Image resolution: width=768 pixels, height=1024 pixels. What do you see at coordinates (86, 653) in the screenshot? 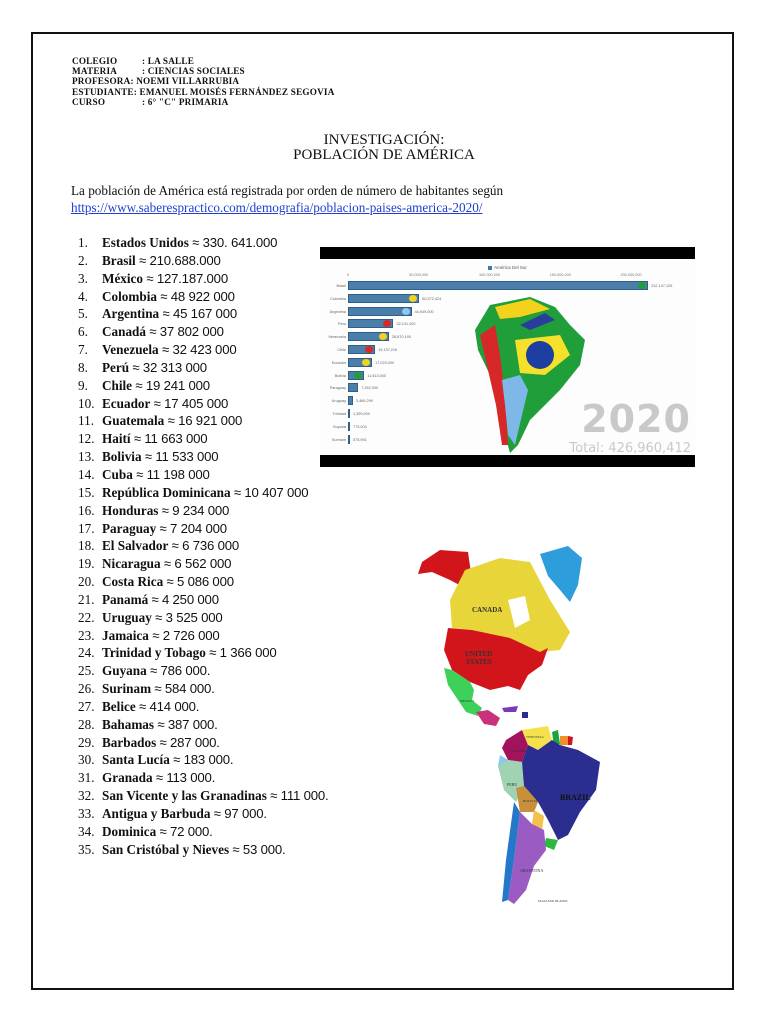
I see `rank-number: 24.` at bounding box center [86, 653].